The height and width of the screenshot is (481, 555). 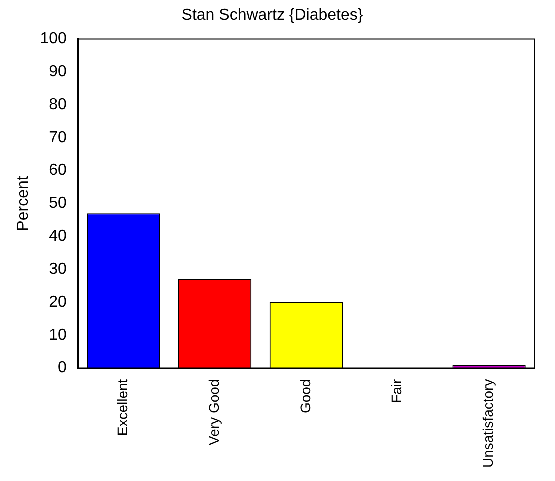 What do you see at coordinates (58, 269) in the screenshot?
I see `y-tick-label: 30` at bounding box center [58, 269].